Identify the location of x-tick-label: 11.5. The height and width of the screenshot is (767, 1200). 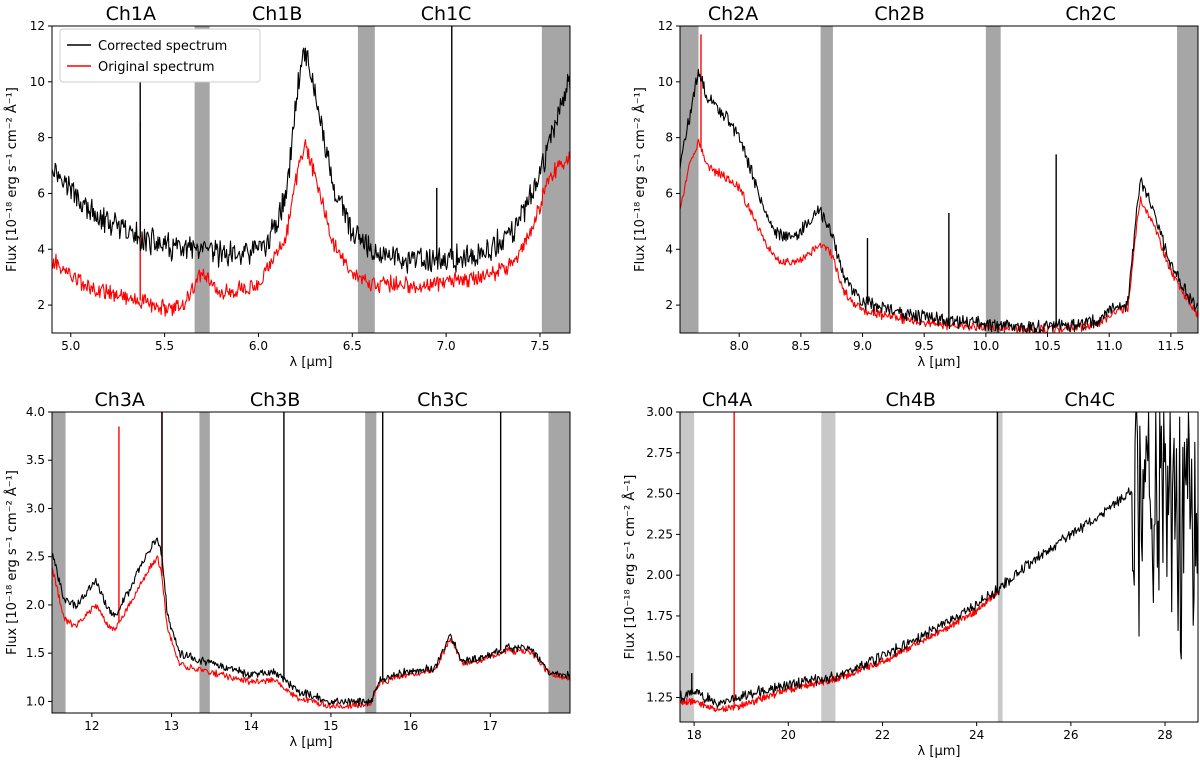
(1171, 346).